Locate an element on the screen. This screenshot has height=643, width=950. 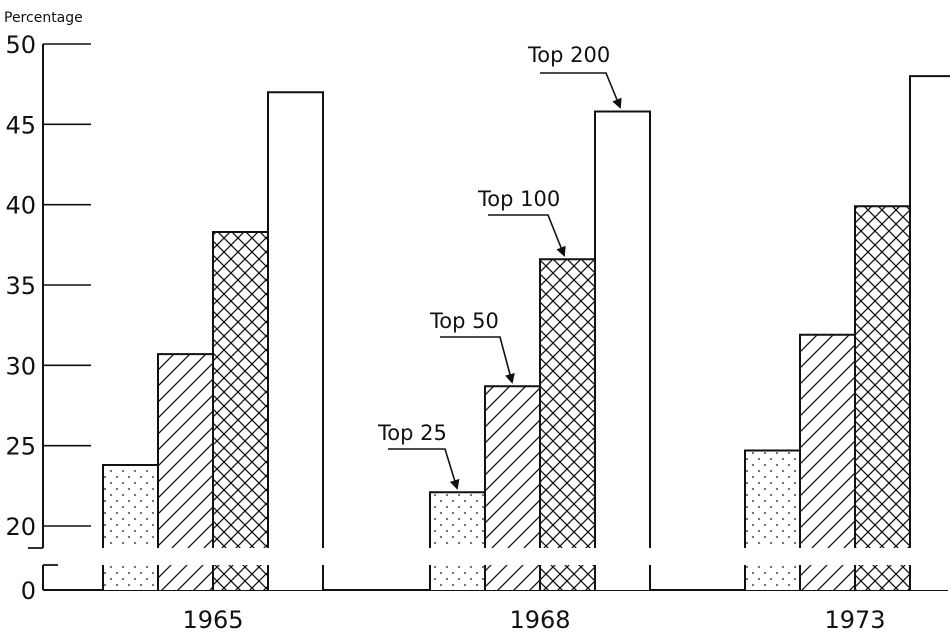
category-label: 1968 is located at coordinates (539, 620).